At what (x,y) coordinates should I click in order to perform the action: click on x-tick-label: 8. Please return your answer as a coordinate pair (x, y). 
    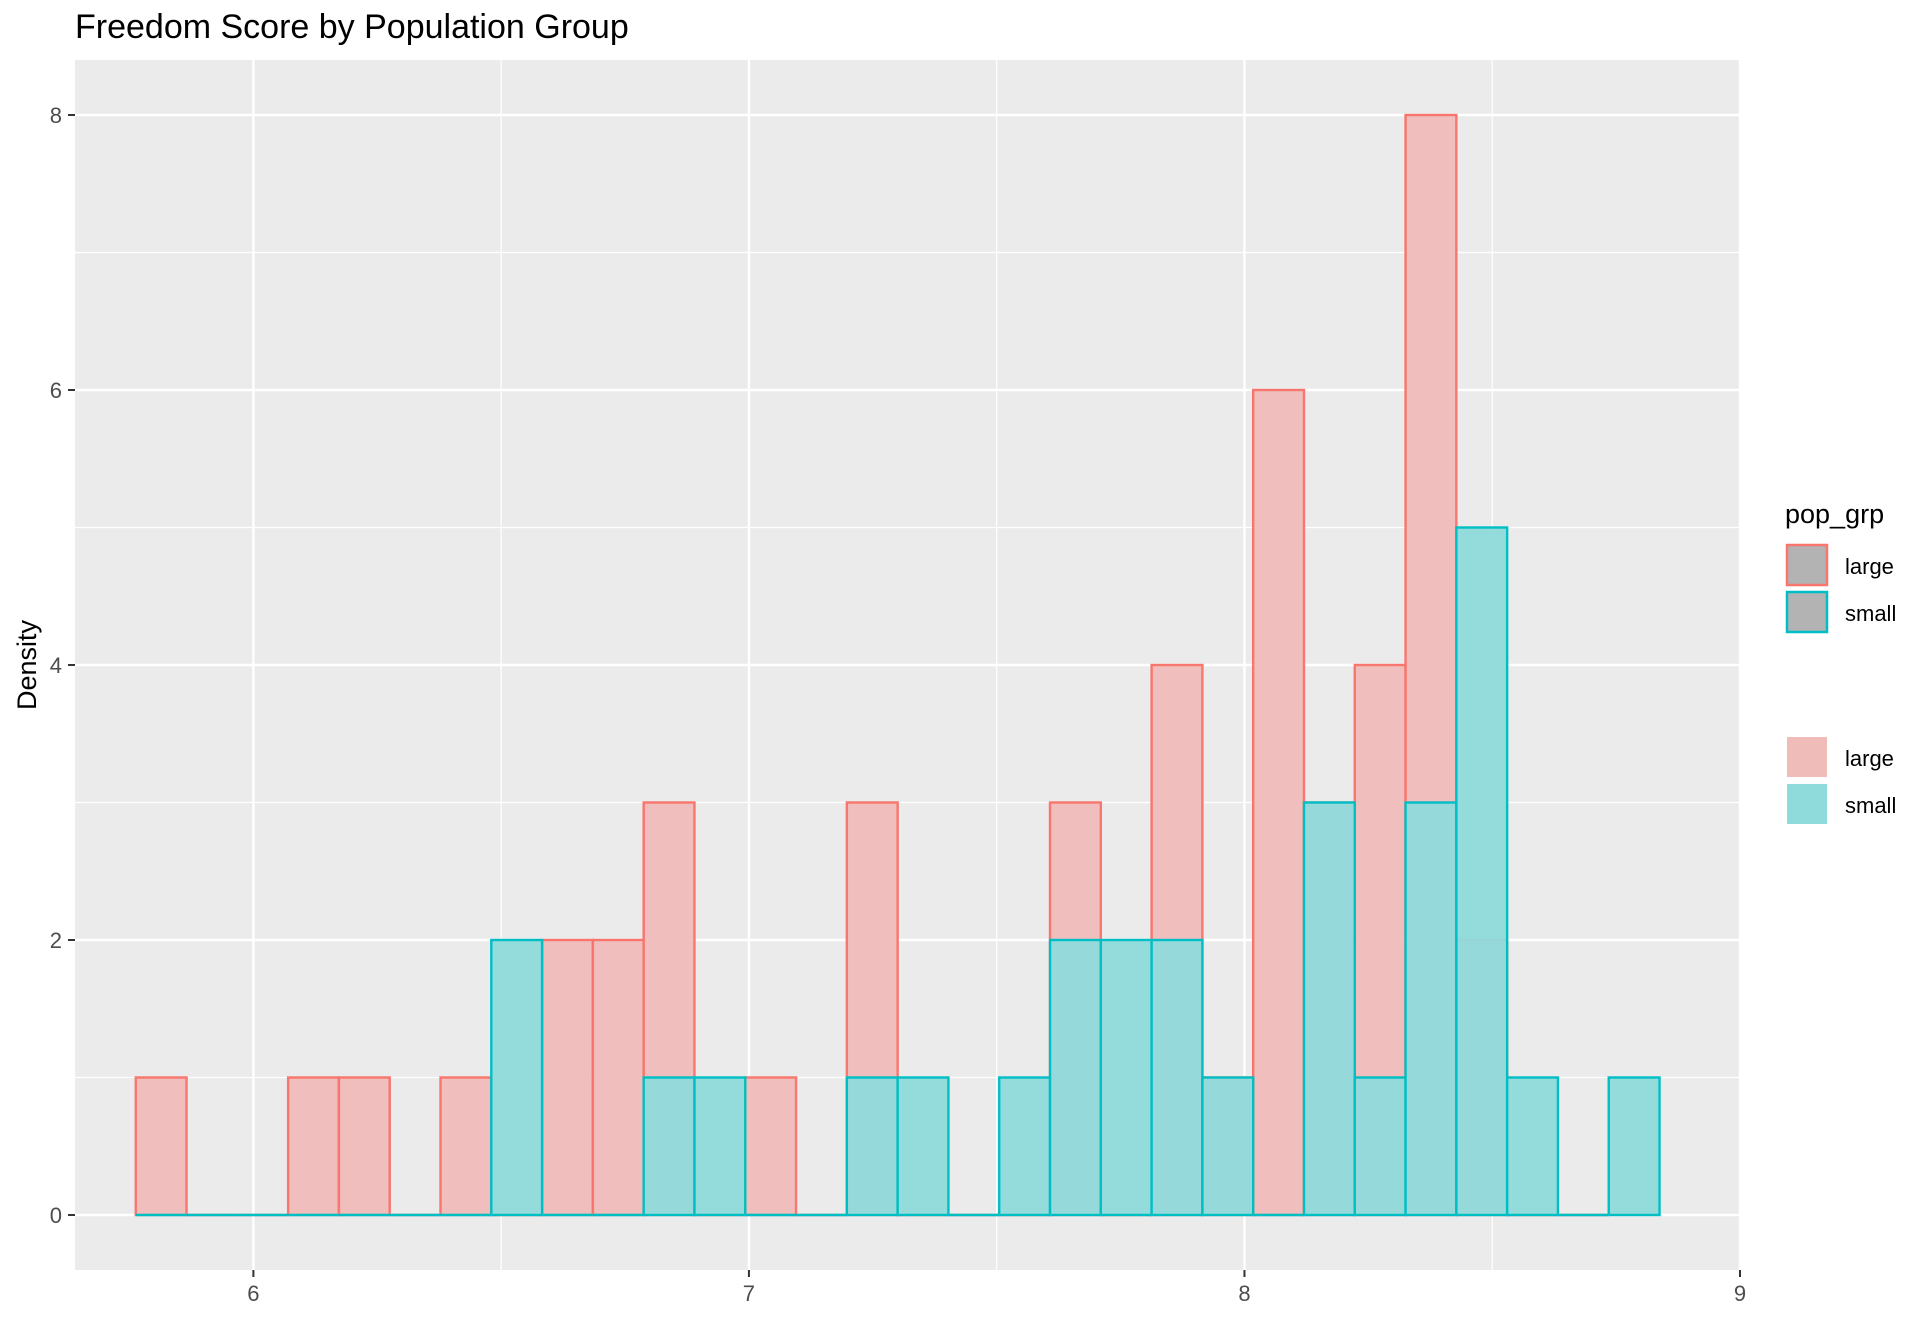
    Looking at the image, I should click on (1244, 1293).